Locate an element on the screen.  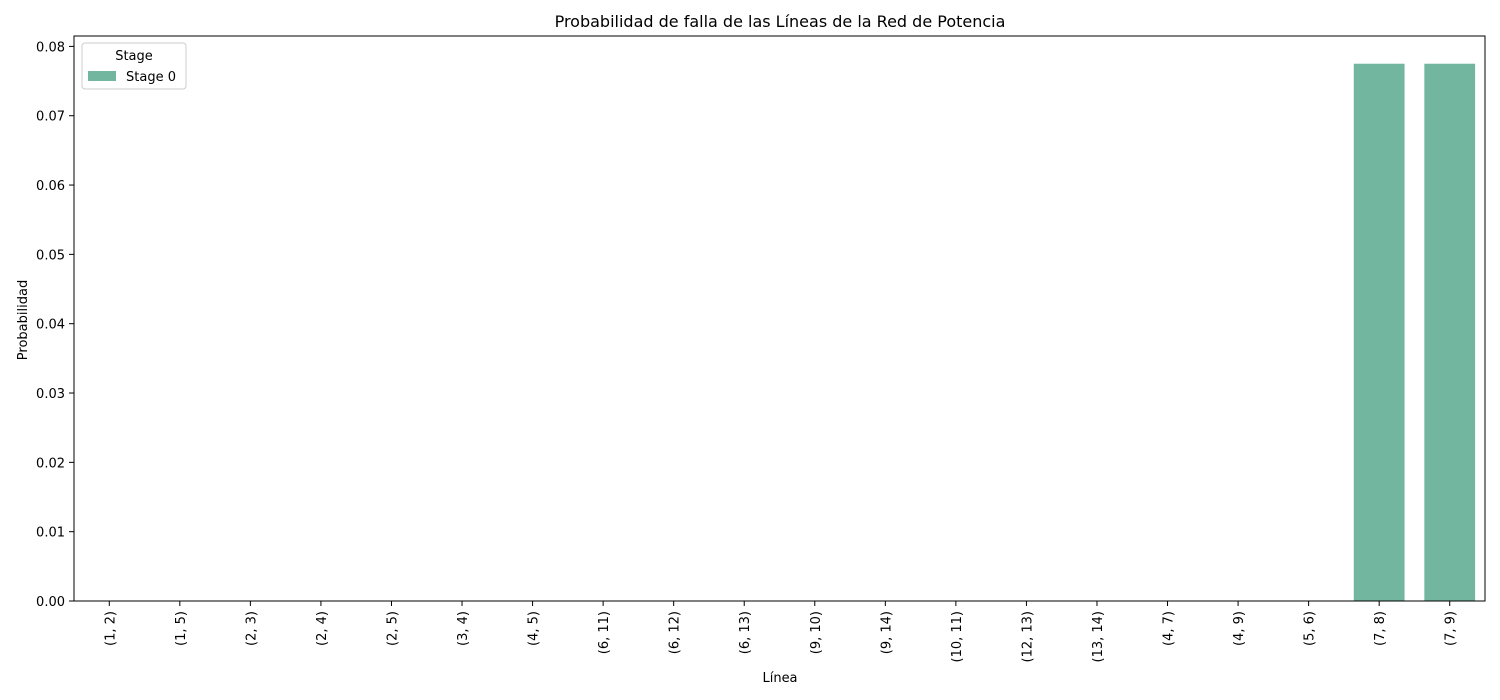
legend-title: Stage is located at coordinates (134, 56).